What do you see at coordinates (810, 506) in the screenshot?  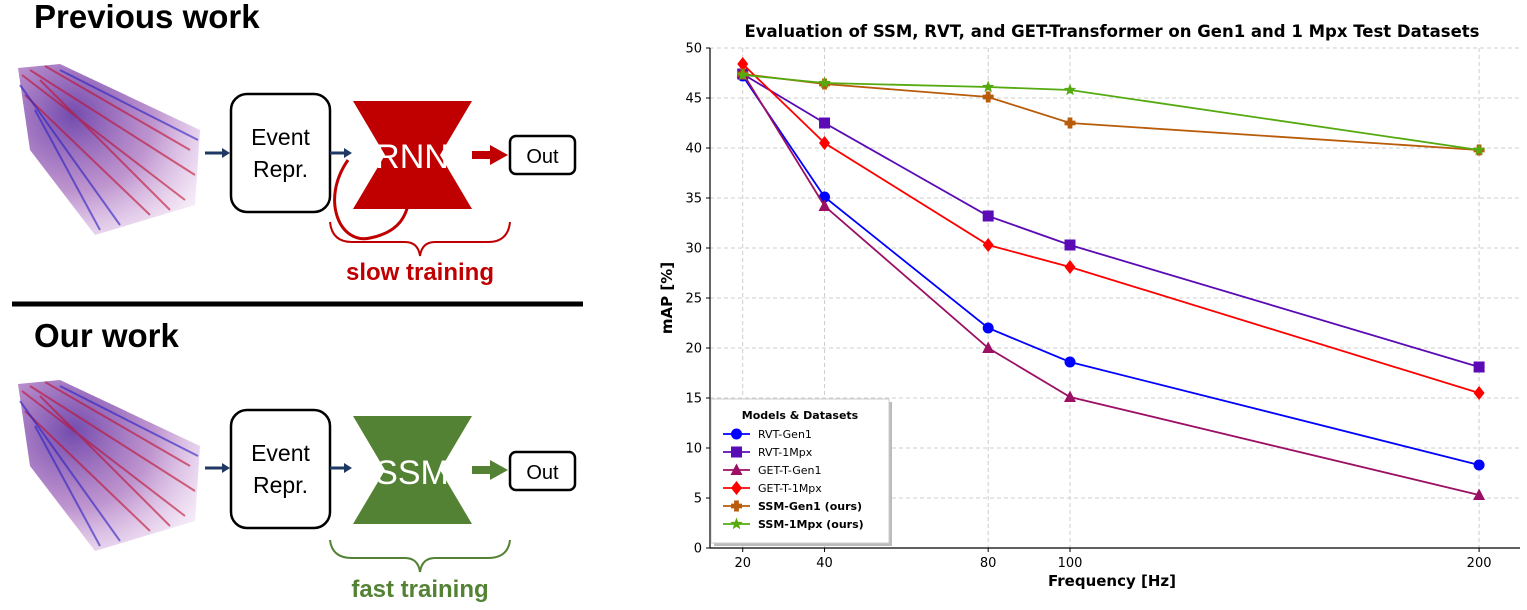 I see `legend-label-ssm-gen1-ours: SSM-Gen1 (ours)` at bounding box center [810, 506].